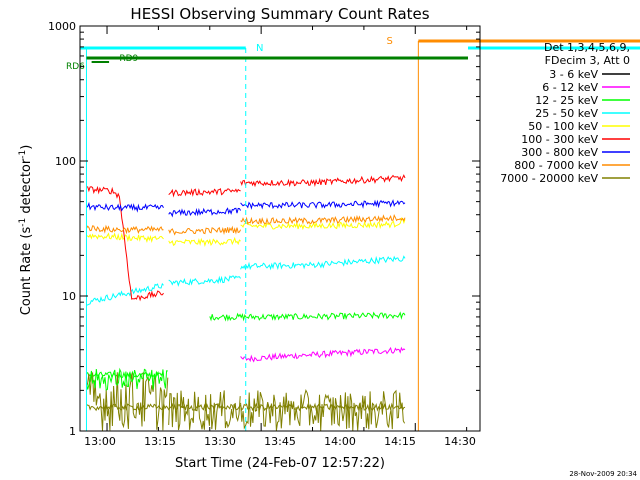 This screenshot has height=480, width=640. I want to click on x-tick-label: 14:30, so click(460, 441).